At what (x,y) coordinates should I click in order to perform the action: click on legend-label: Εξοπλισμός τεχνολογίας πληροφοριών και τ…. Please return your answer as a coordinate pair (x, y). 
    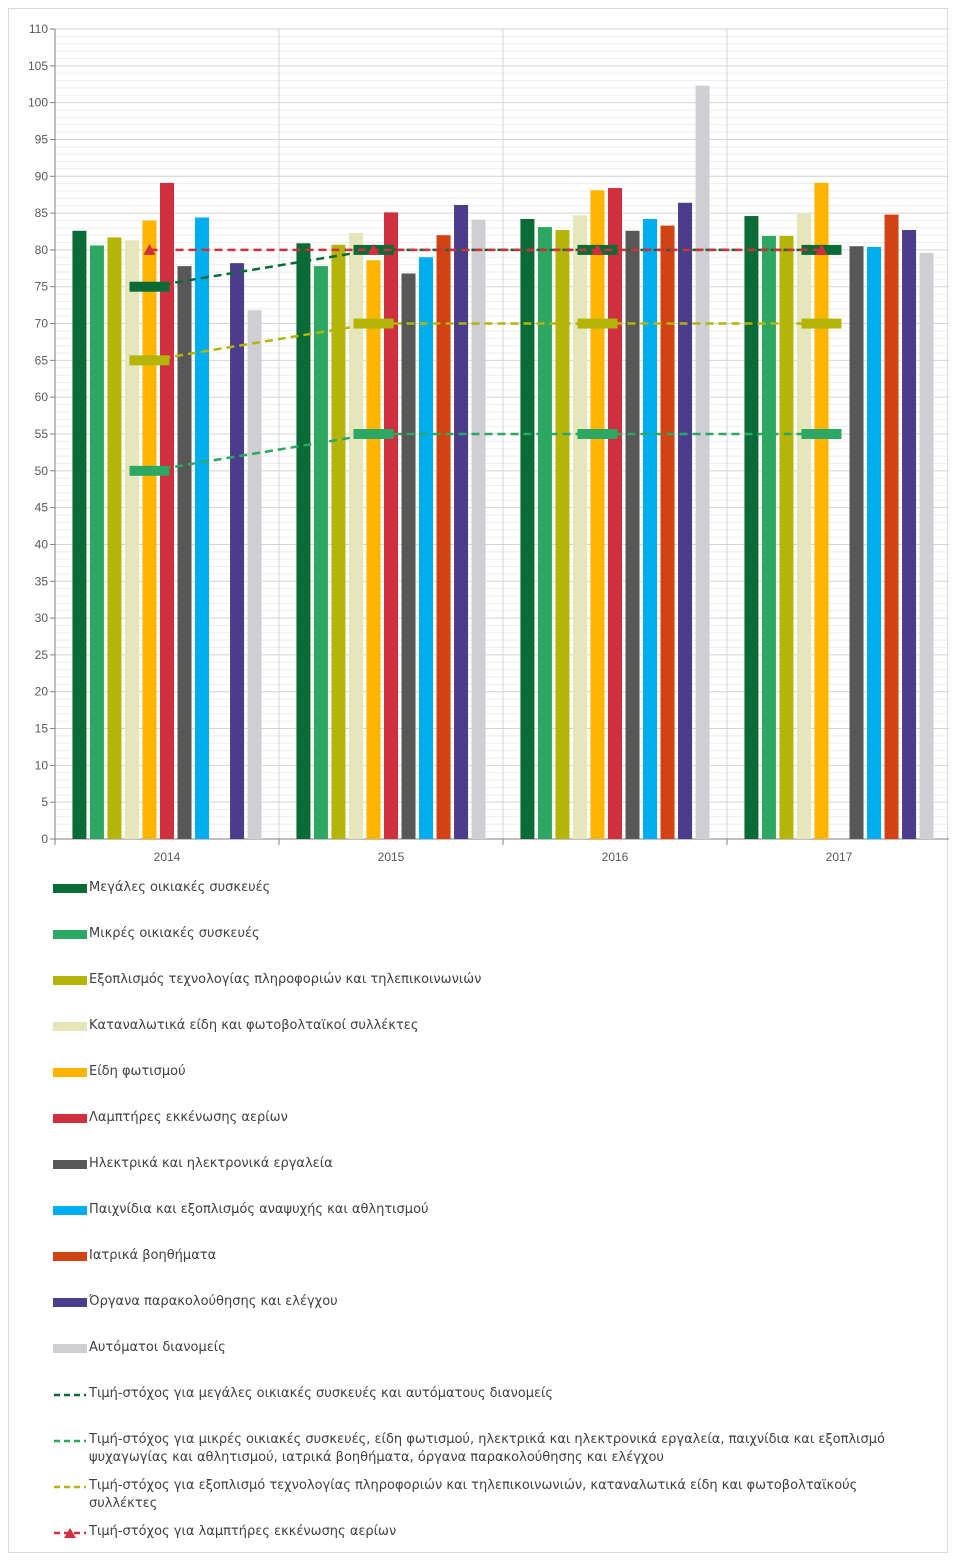
    Looking at the image, I should click on (285, 979).